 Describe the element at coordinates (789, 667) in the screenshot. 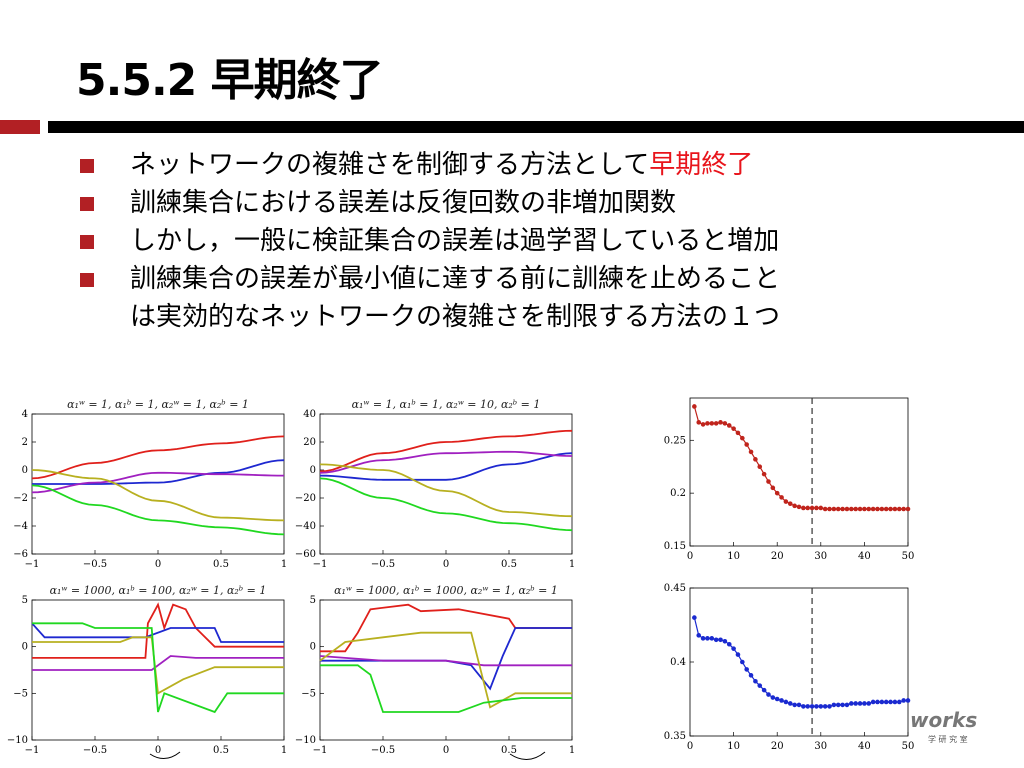

I see `chart-5: 0.35 0.4 0.45 0 10 20 30 40 50` at that location.